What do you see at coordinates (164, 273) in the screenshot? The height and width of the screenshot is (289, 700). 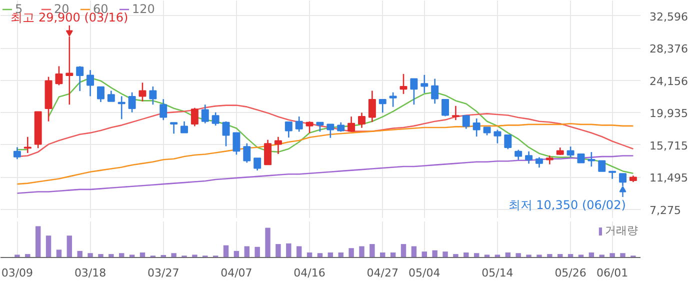 I see `x-tick-label: 03/27` at bounding box center [164, 273].